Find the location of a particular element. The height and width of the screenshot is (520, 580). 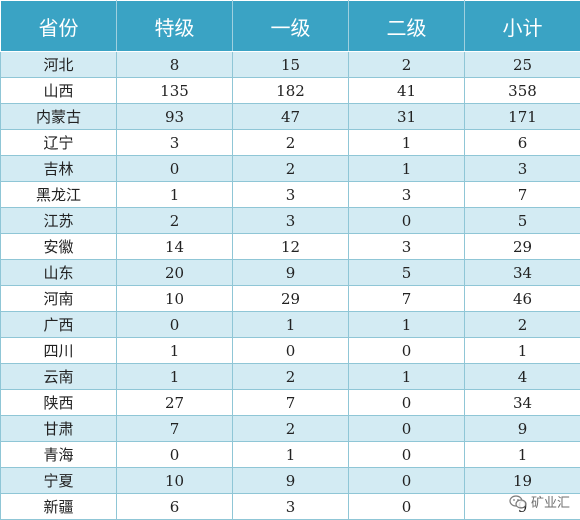

cell-subtotal: 34 is located at coordinates (522, 403).